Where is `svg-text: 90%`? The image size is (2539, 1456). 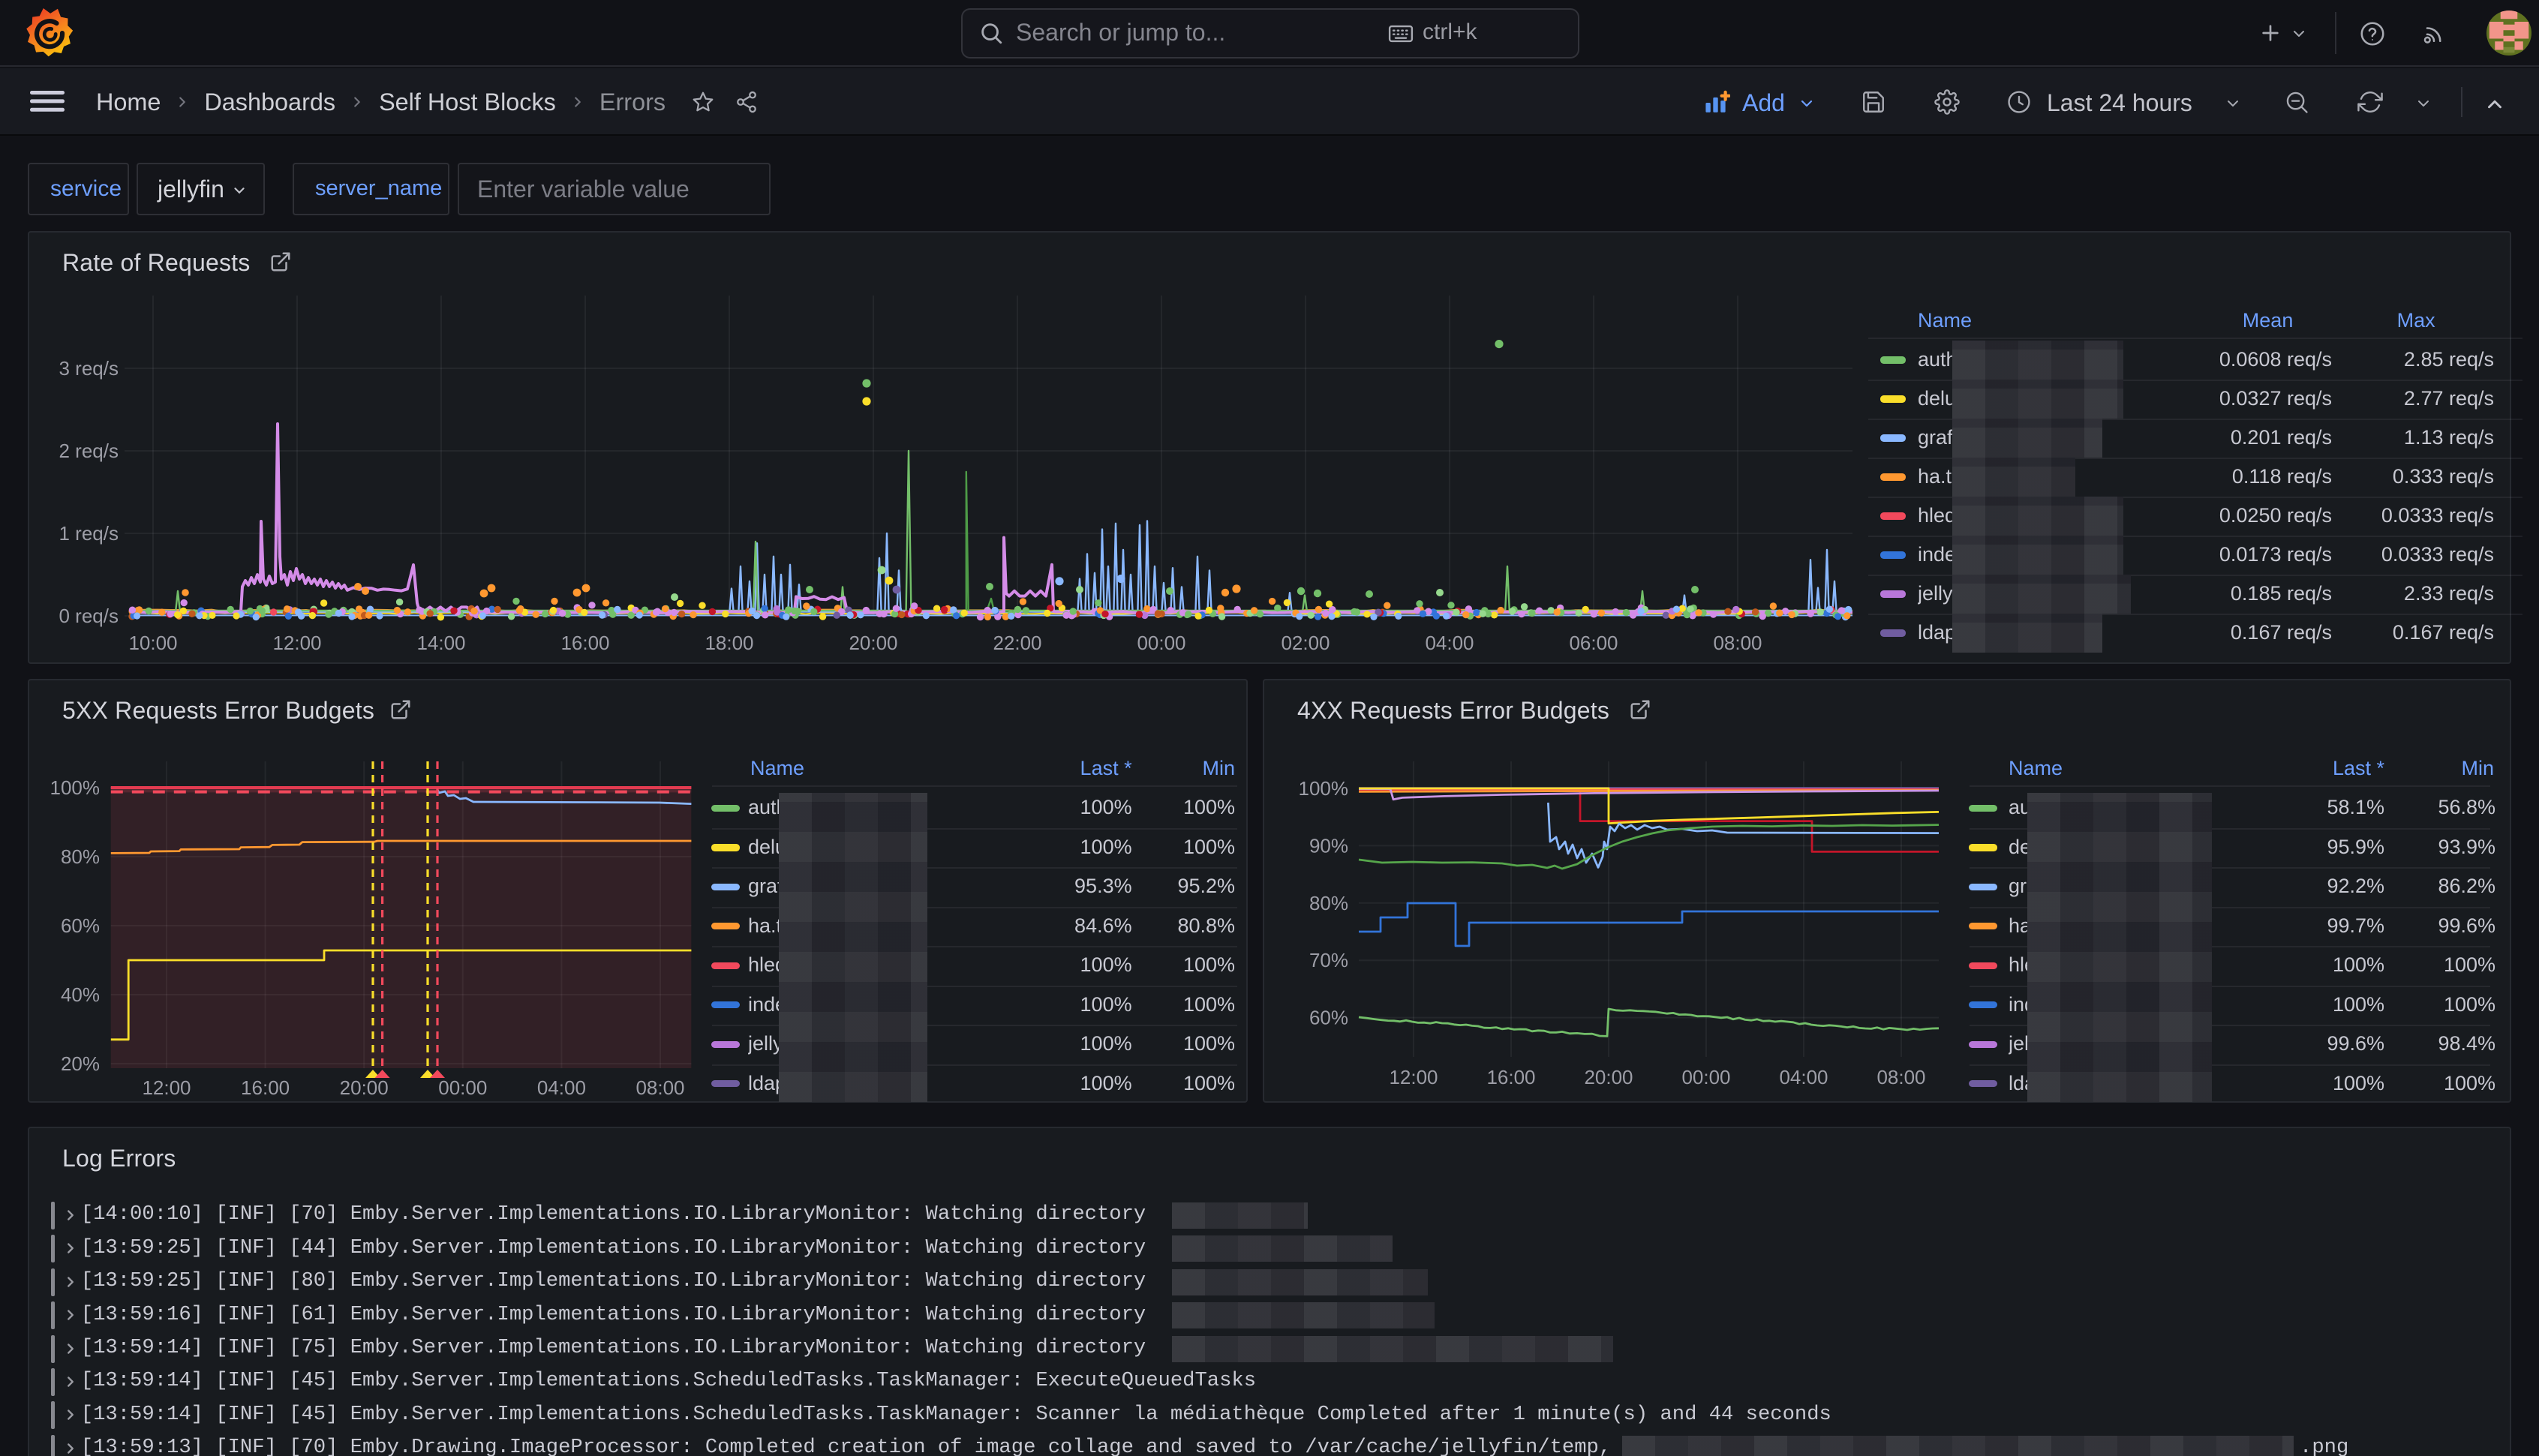
svg-text: 90% is located at coordinates (1328, 845).